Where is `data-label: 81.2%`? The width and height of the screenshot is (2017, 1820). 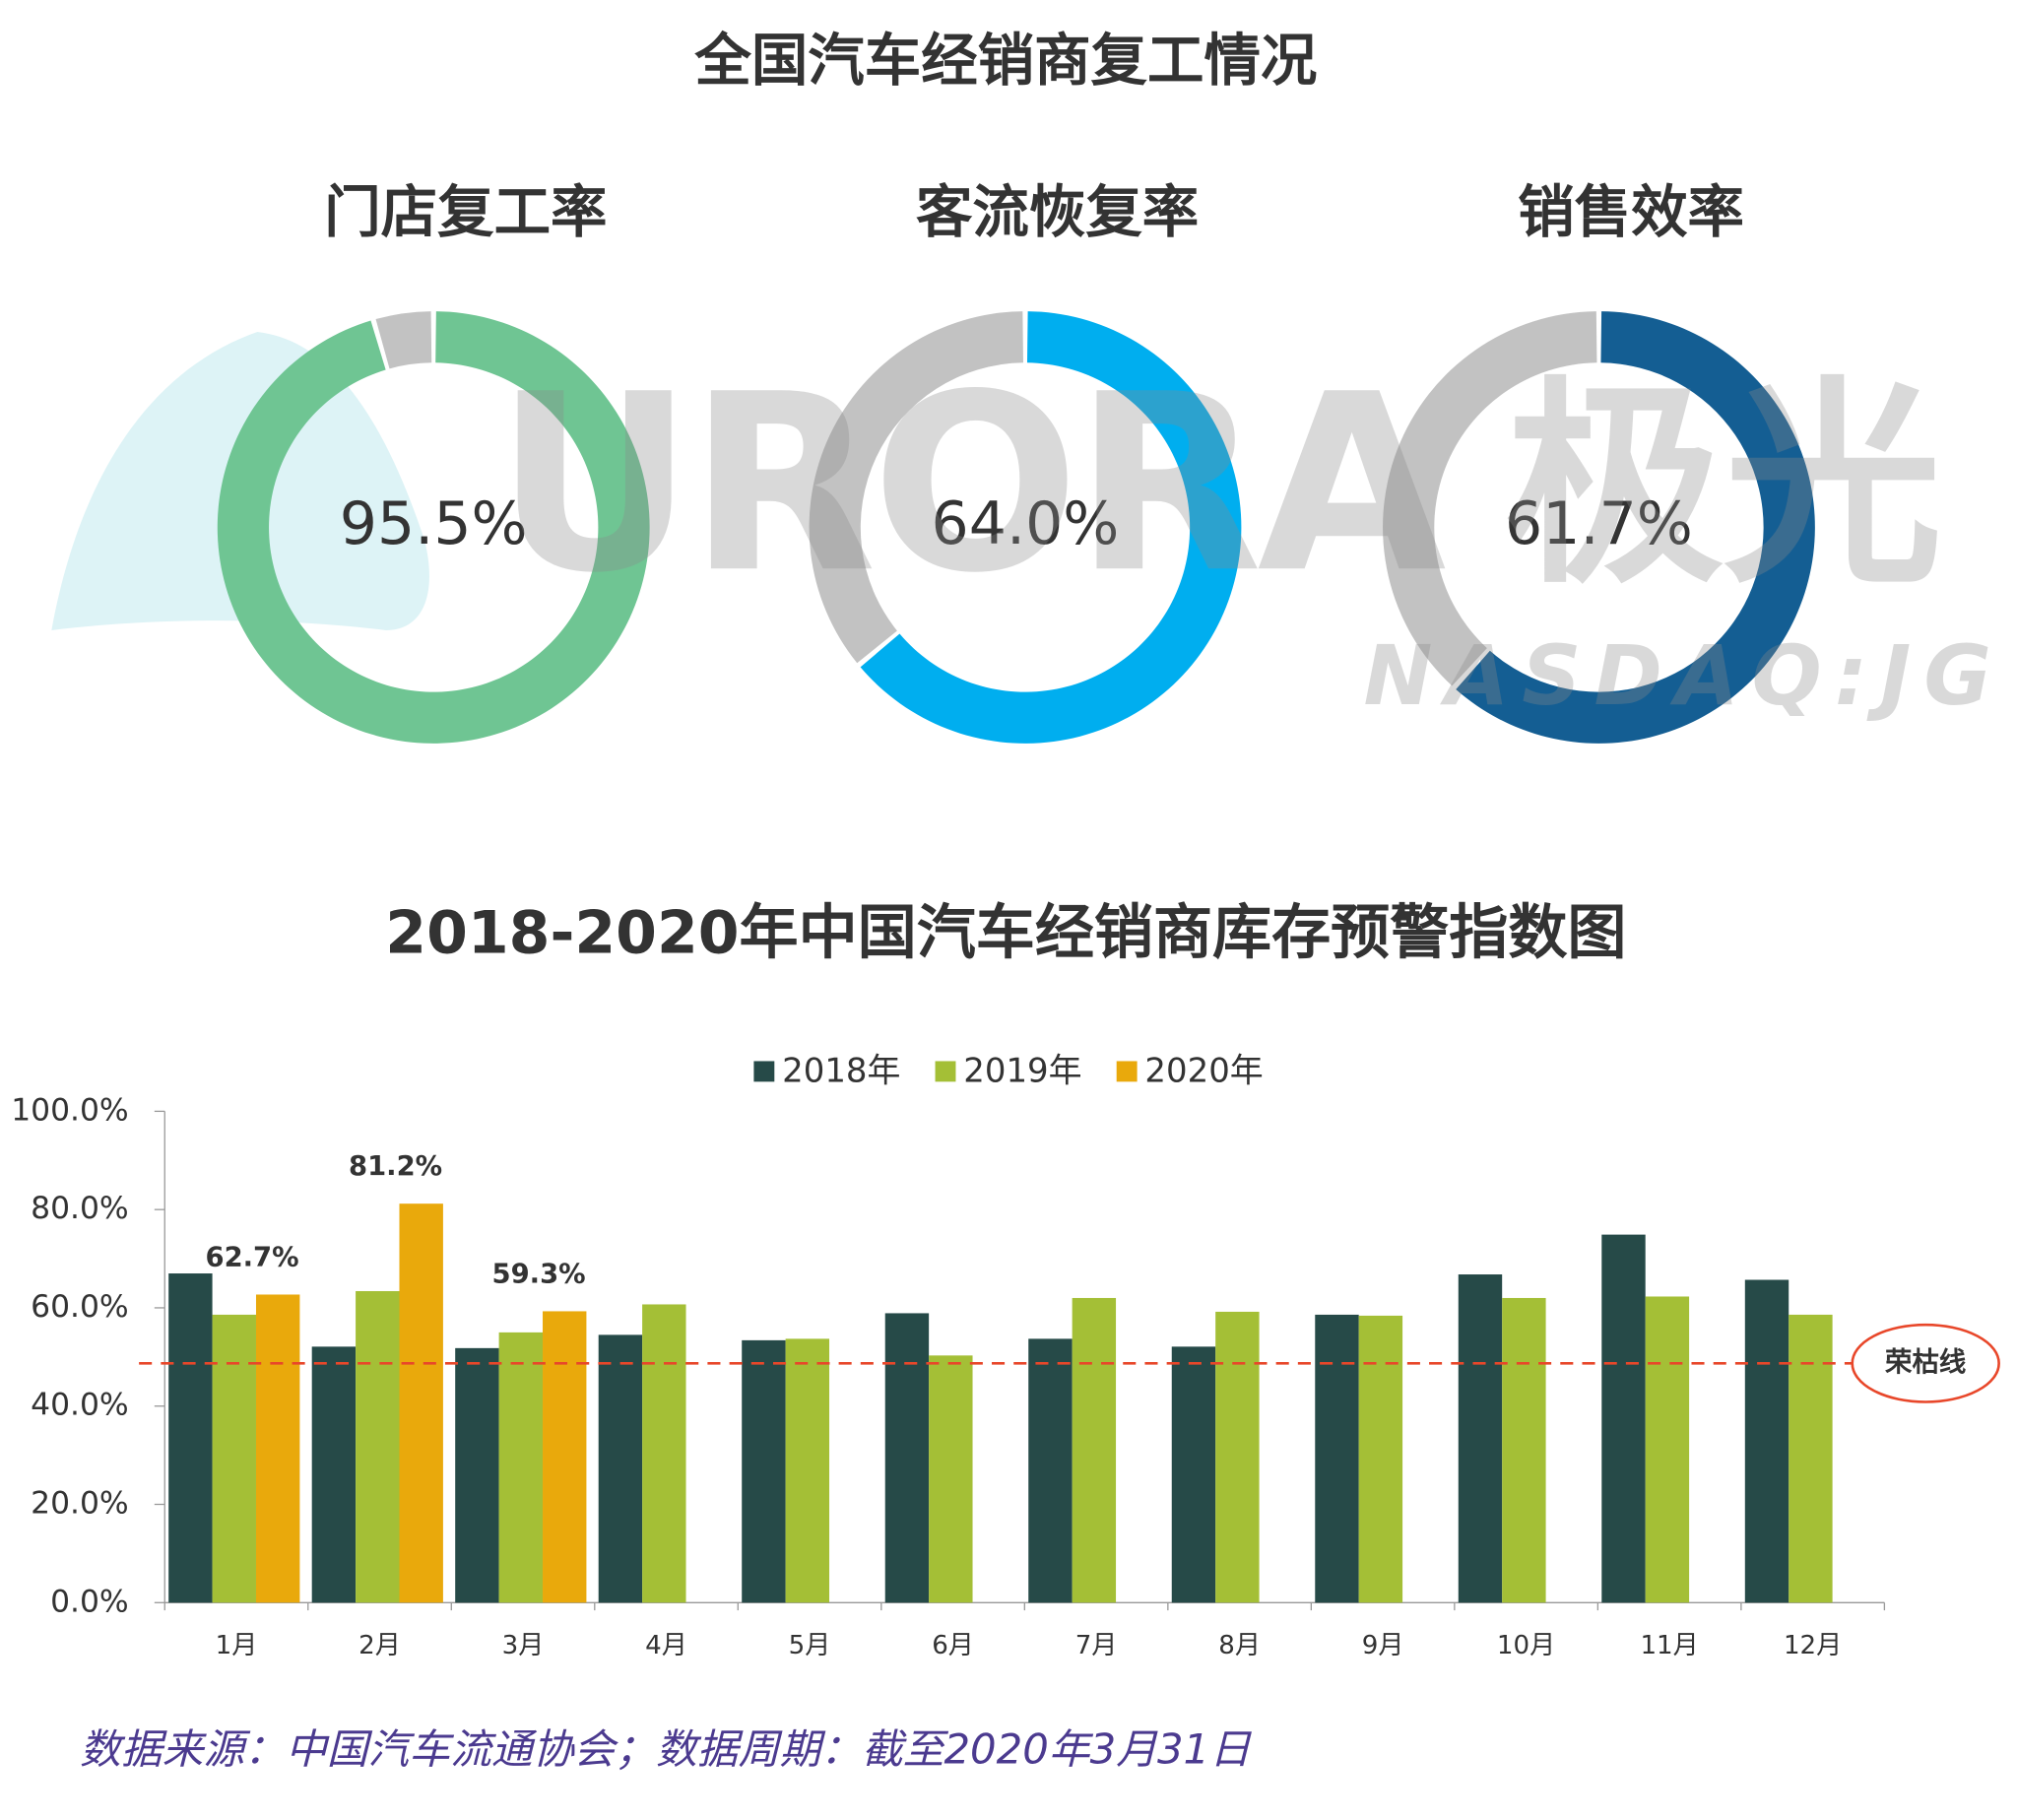 data-label: 81.2% is located at coordinates (395, 1166).